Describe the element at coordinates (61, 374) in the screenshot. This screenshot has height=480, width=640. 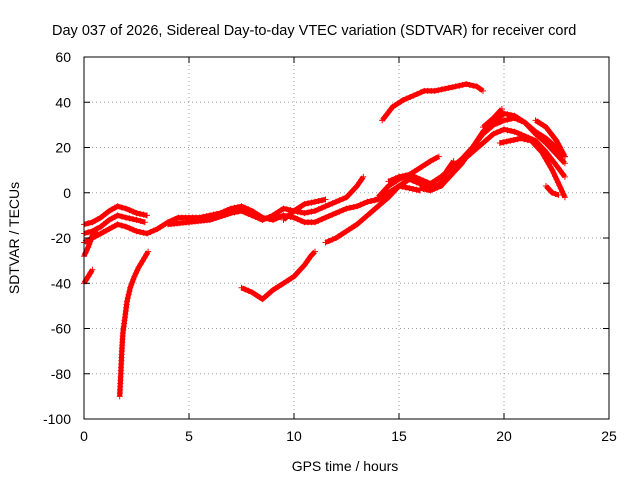
I see `y-tick-label: -80` at that location.